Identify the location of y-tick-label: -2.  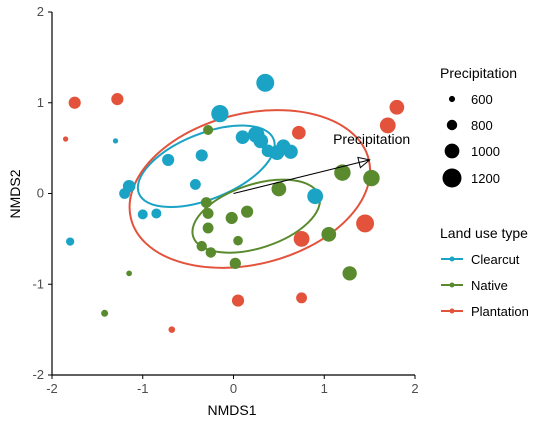
(38, 374).